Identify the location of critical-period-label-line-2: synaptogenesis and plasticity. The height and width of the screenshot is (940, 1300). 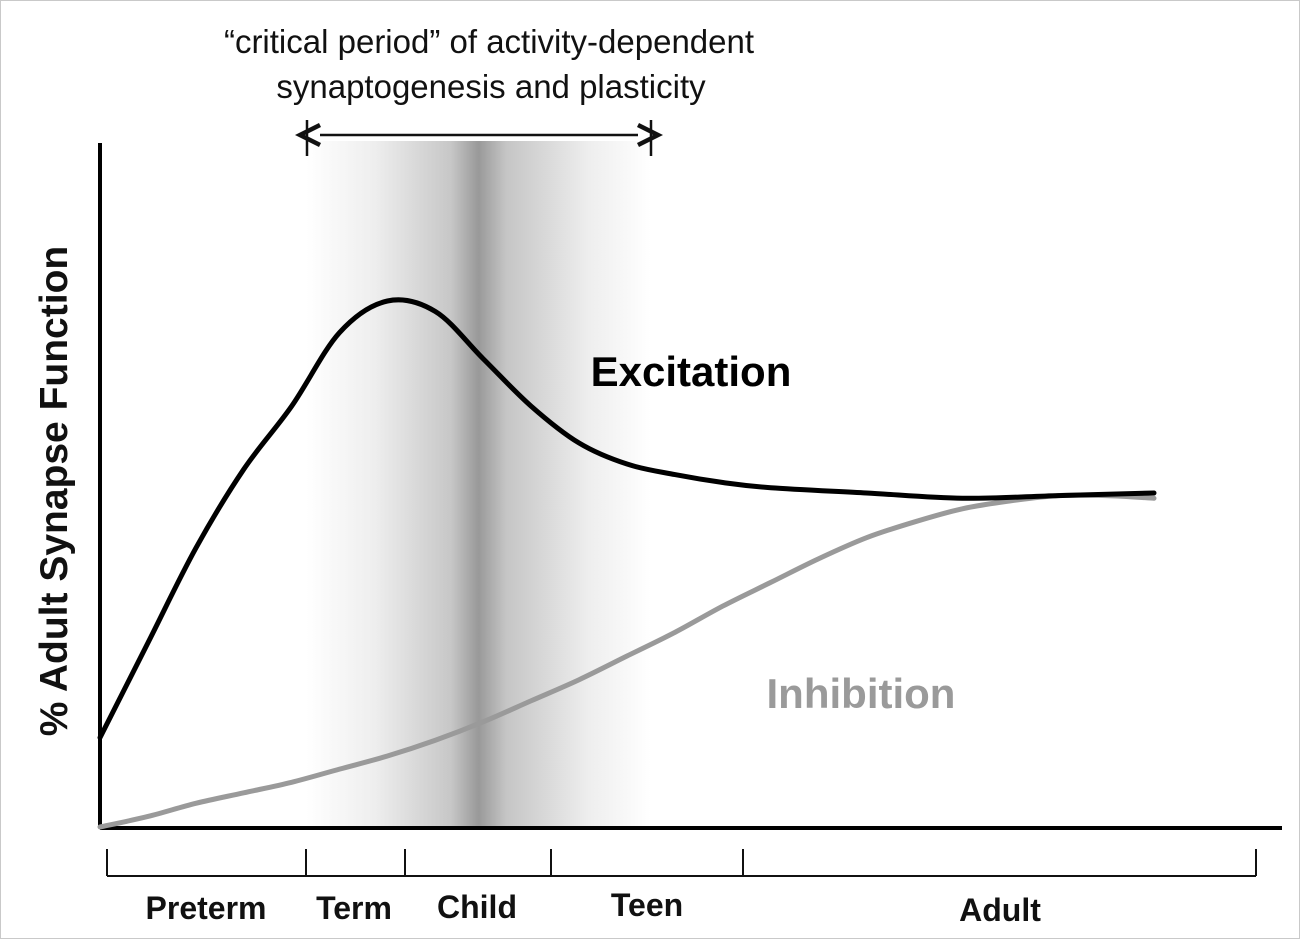
(491, 86).